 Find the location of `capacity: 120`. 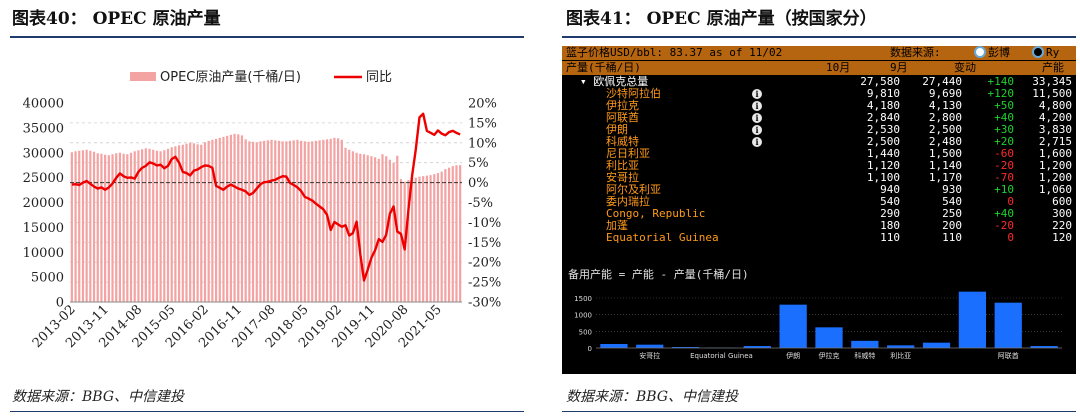

capacity: 120 is located at coordinates (1062, 237).